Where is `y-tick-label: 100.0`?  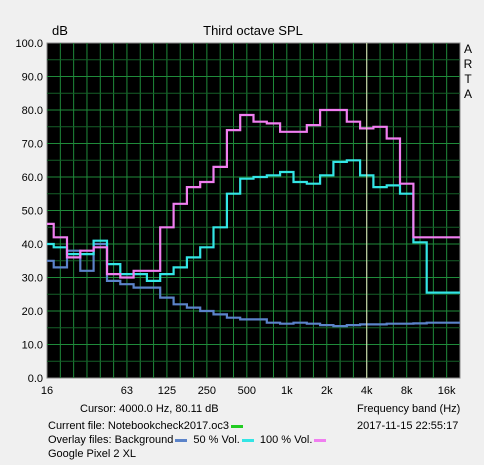
y-tick-label: 100.0 is located at coordinates (29, 44).